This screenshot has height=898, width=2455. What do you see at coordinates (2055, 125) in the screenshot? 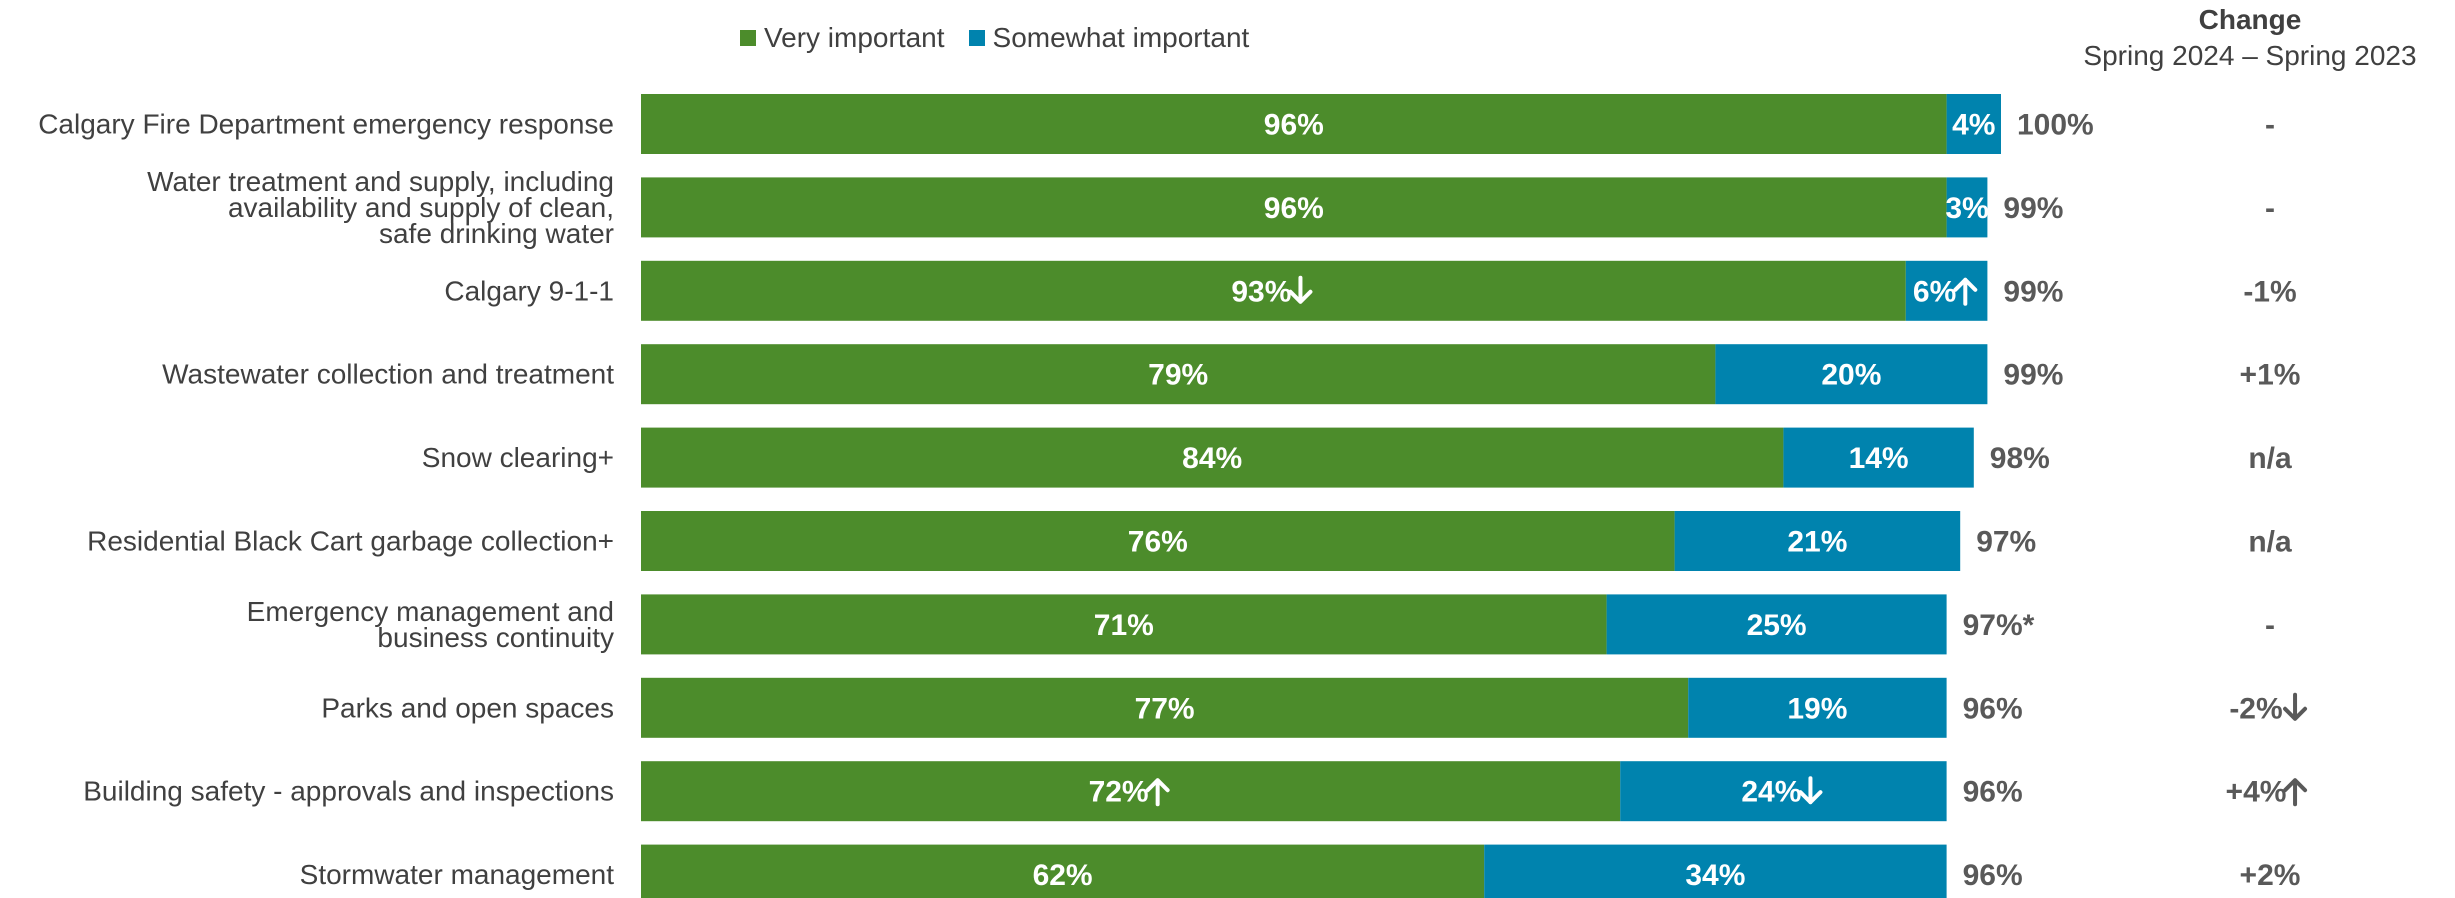
I see `total-label: 100%` at bounding box center [2055, 125].